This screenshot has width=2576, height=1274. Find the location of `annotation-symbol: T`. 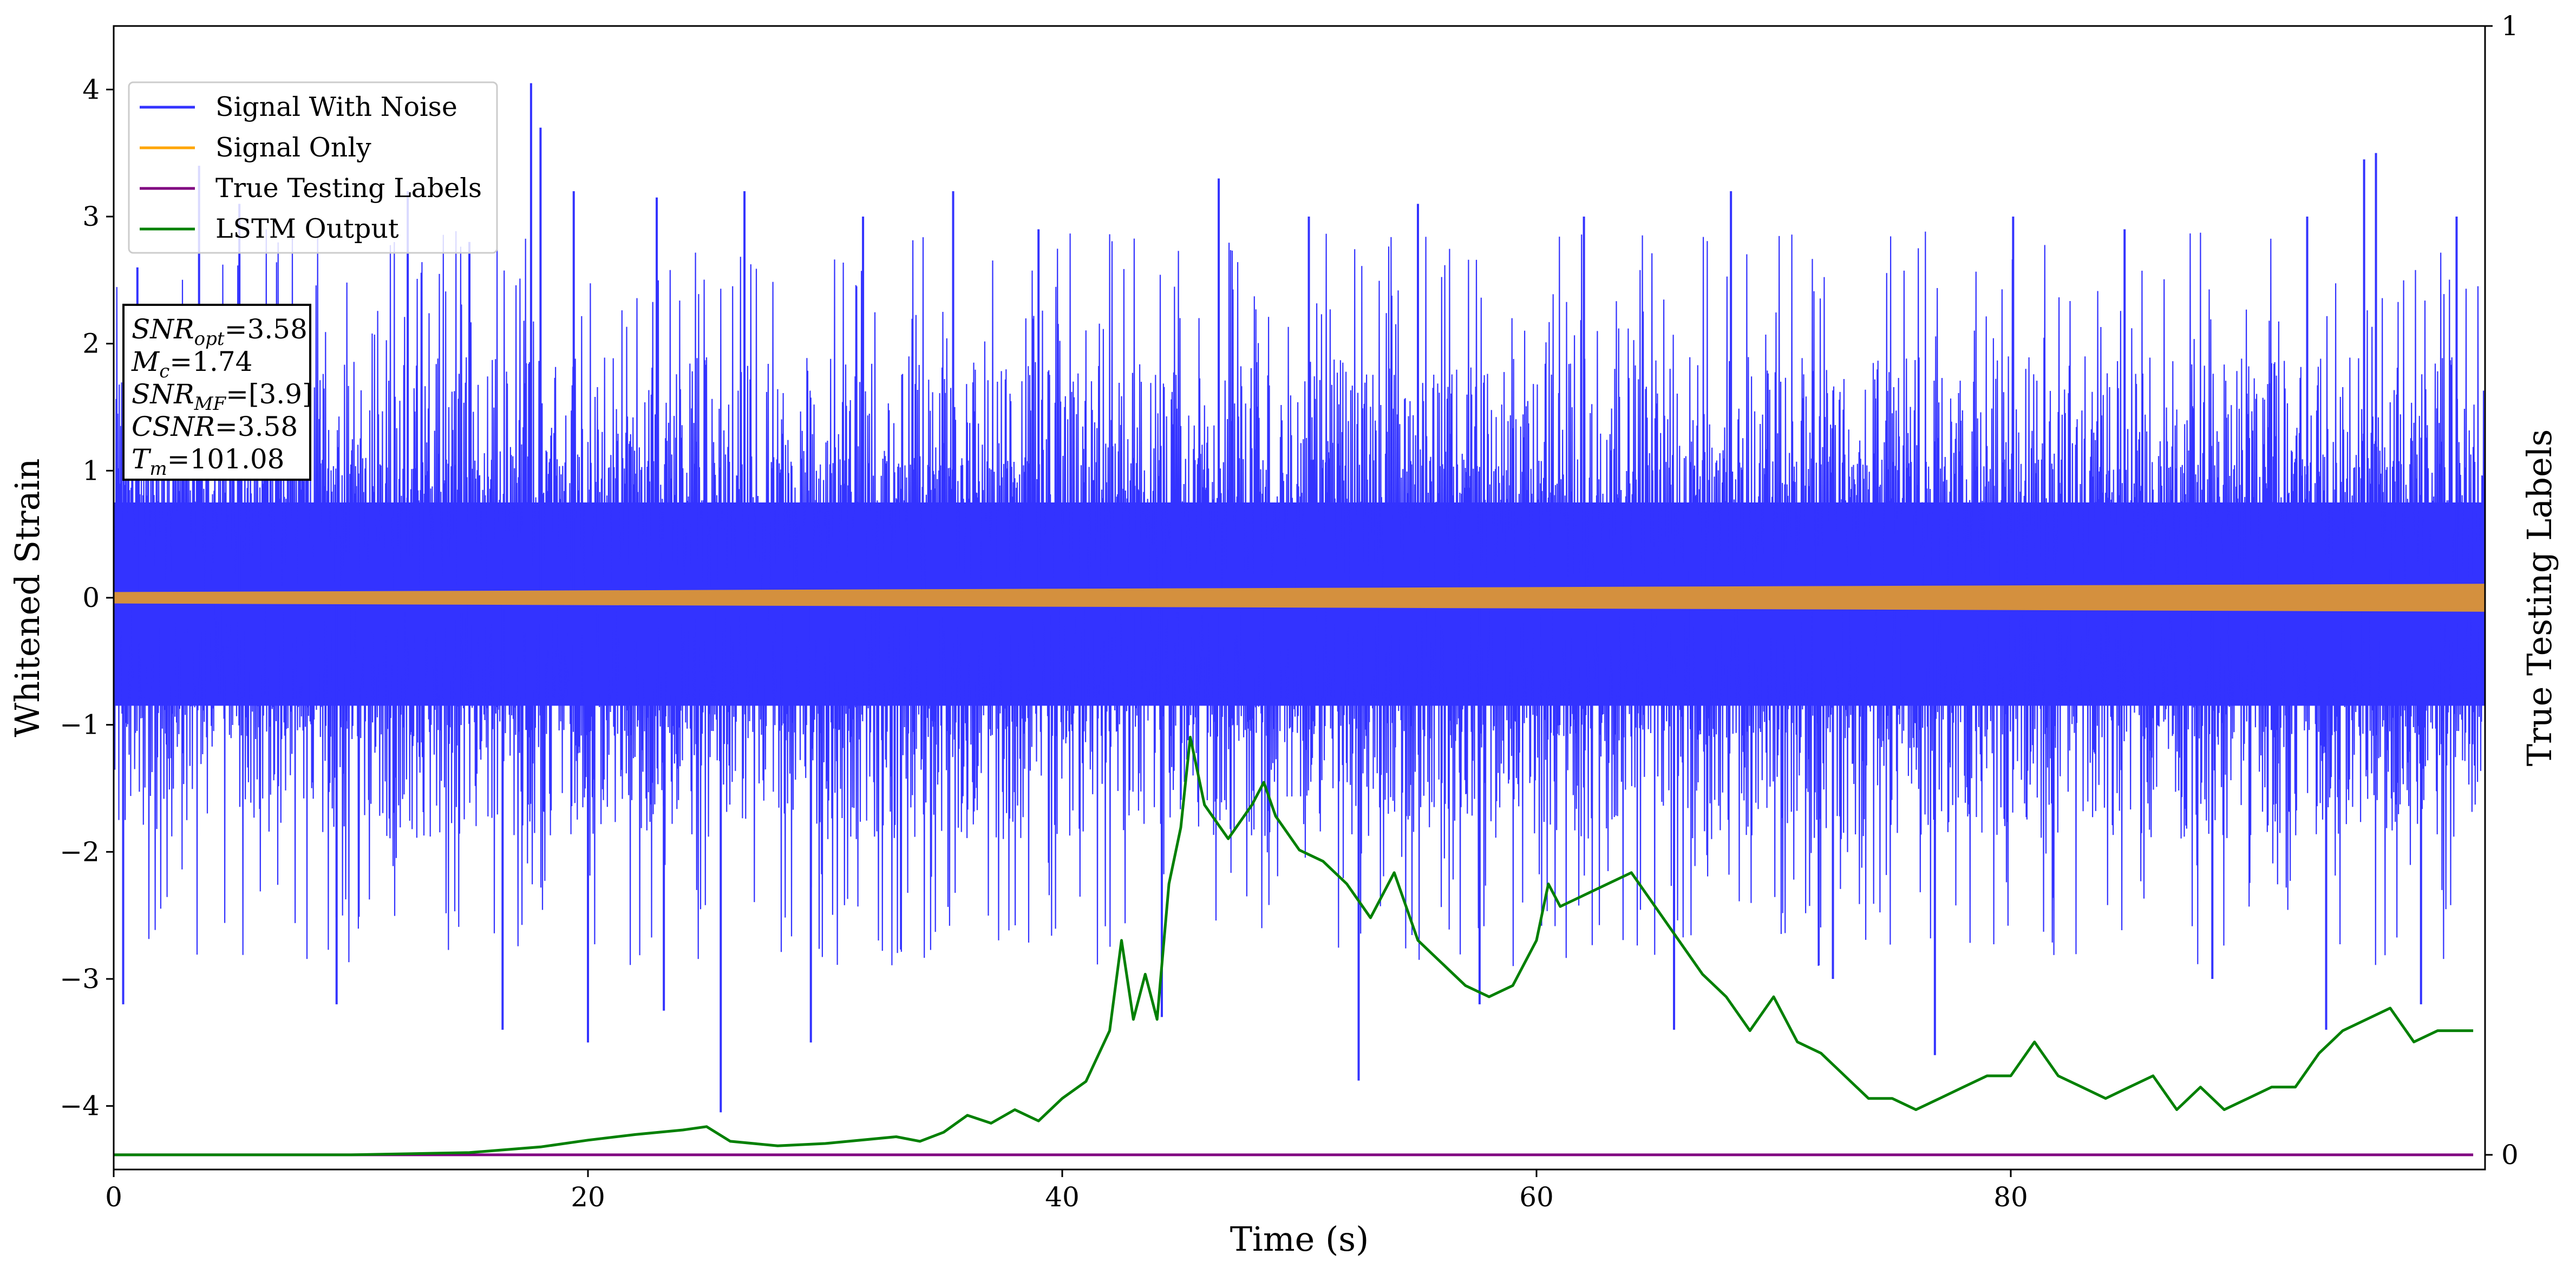

annotation-symbol: T is located at coordinates (142, 459).